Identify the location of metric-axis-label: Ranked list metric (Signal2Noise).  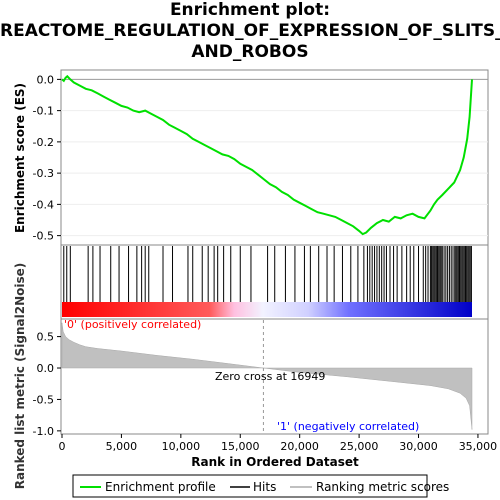
(20, 376).